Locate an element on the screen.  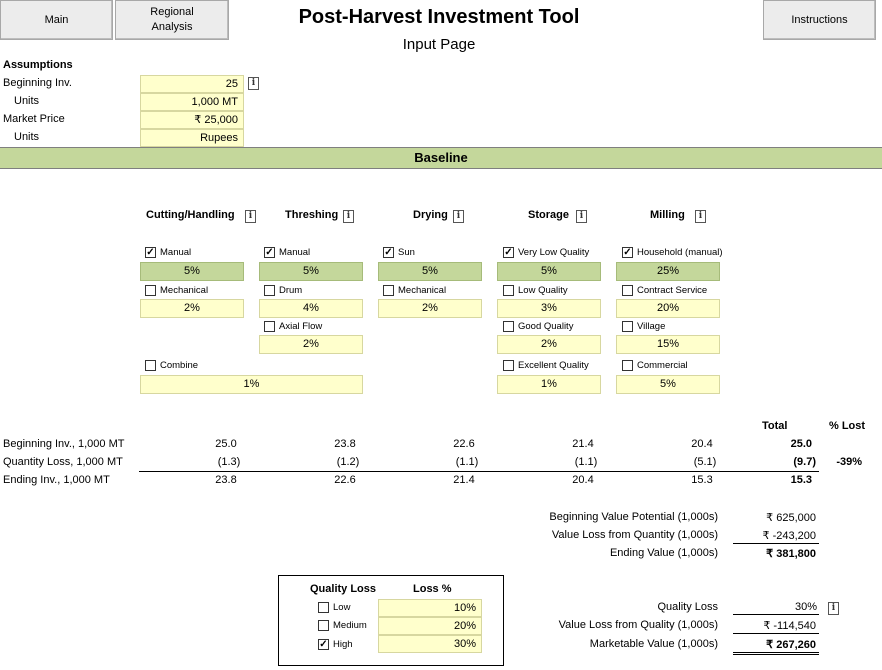
quality-low-checkbox is located at coordinates (323, 607).